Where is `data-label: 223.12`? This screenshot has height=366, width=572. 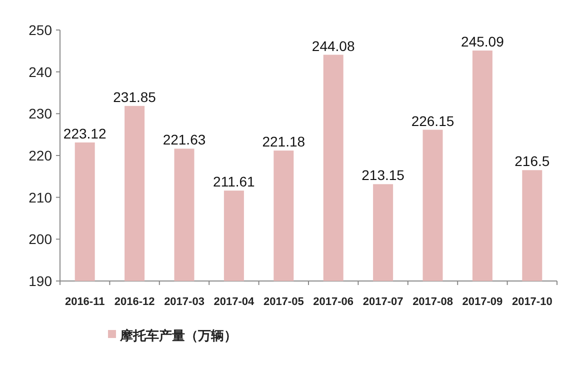 data-label: 223.12 is located at coordinates (84, 133).